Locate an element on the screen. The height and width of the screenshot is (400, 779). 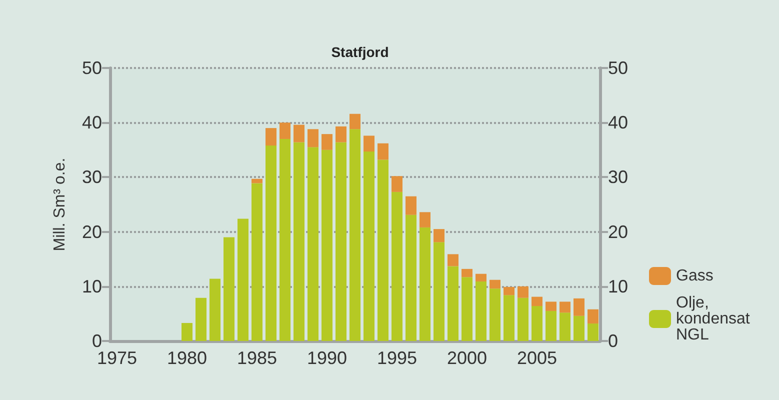
legend-label: Gass is located at coordinates (695, 276).